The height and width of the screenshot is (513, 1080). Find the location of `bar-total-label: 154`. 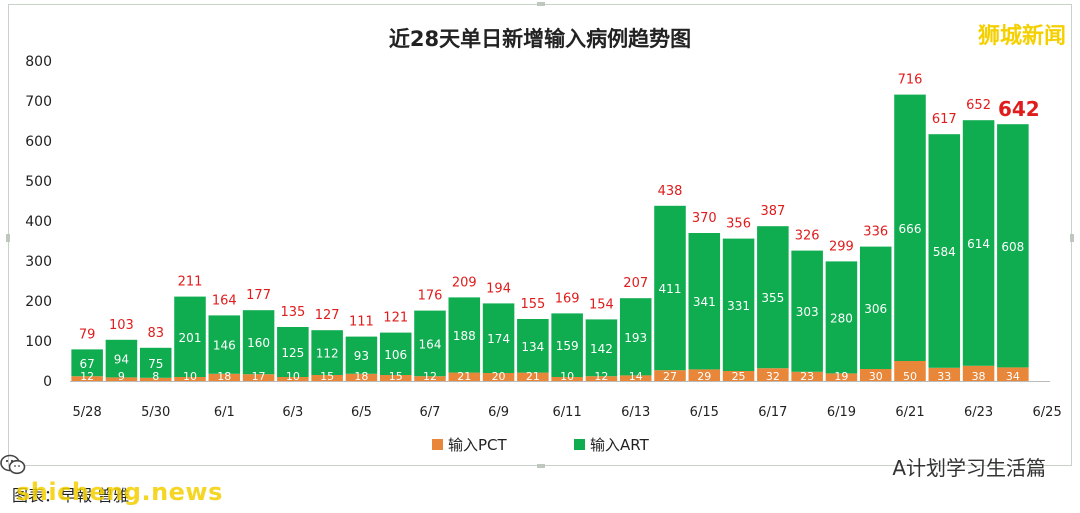

bar-total-label: 154 is located at coordinates (601, 304).